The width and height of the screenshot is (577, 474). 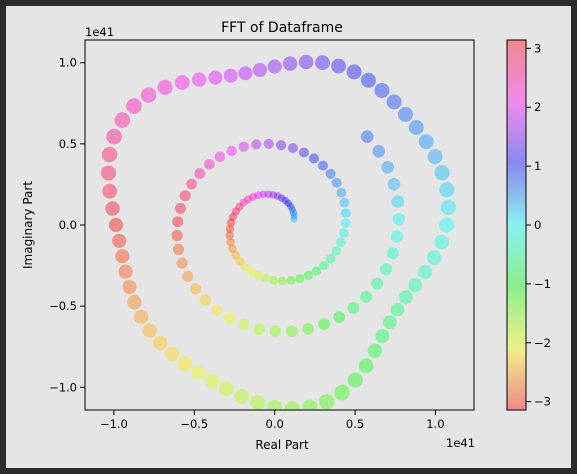 I want to click on y-tick-label: 0.0, so click(x=68, y=225).